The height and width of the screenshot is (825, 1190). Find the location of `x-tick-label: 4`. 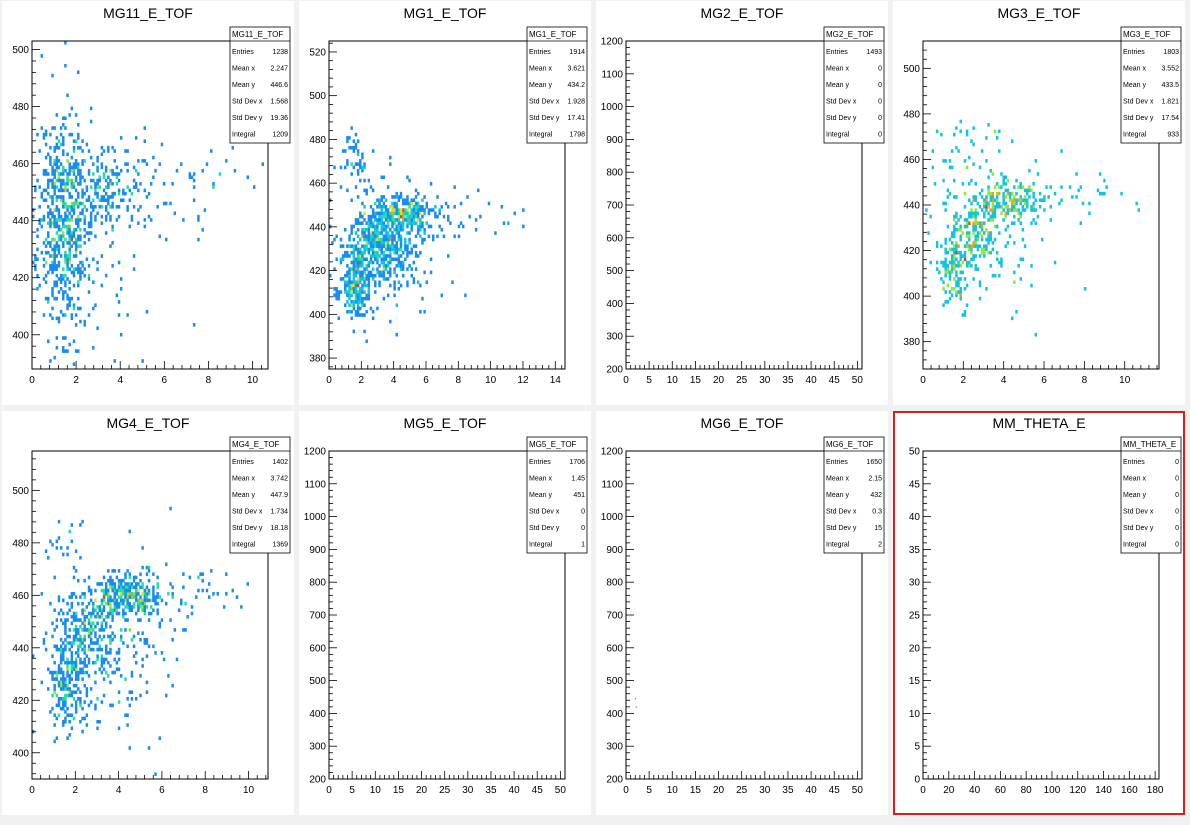

x-tick-label: 4 is located at coordinates (1004, 380).